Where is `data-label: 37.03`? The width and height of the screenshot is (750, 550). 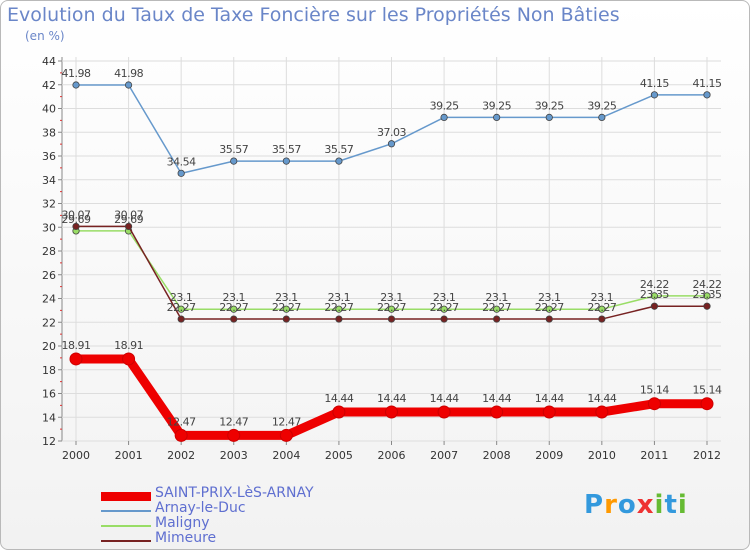 data-label: 37.03 is located at coordinates (391, 132).